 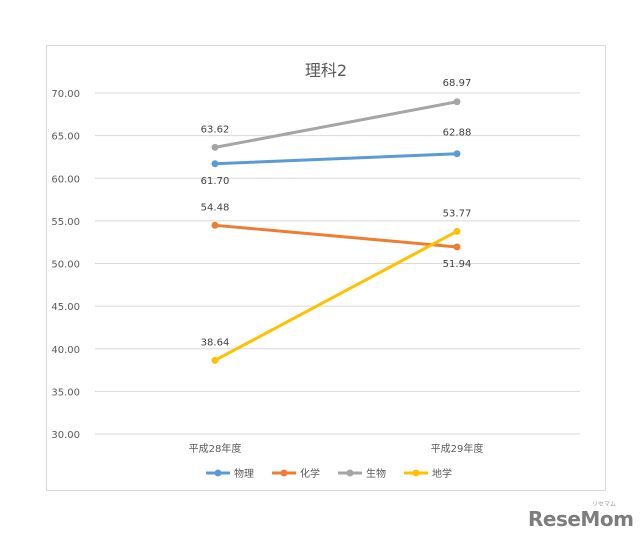 What do you see at coordinates (296, 473) in the screenshot?
I see `legend-item: 化学` at bounding box center [296, 473].